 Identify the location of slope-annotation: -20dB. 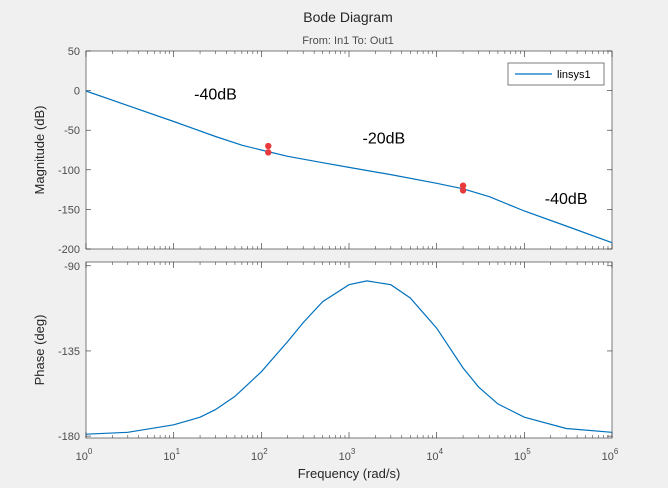
(384, 139).